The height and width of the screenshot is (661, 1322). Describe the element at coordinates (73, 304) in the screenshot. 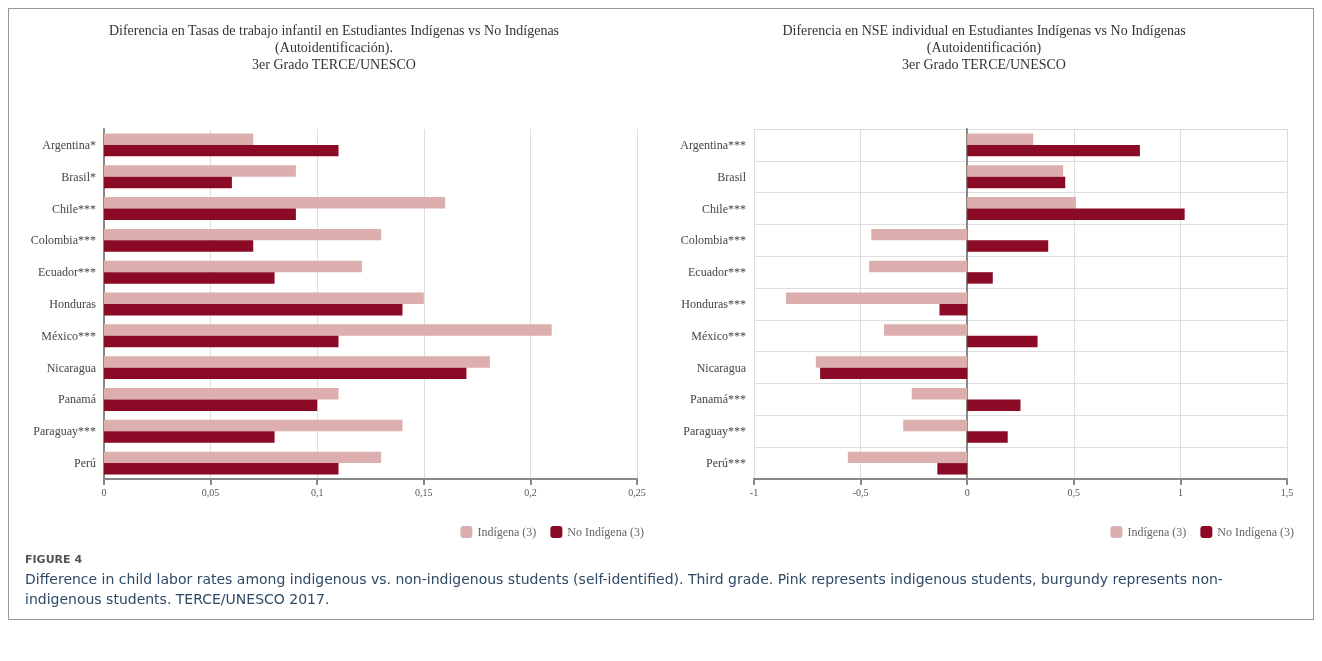

I see `y-tick-label: Honduras` at that location.